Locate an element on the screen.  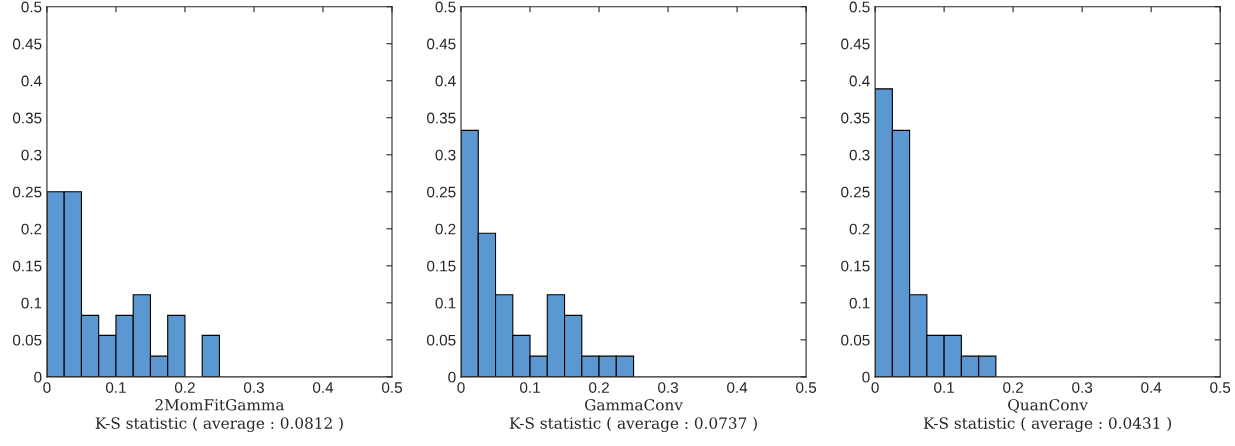
x-axis-title: GammaConv K-S statistic ( average : 0.0737 ) is located at coordinates (633, 416).